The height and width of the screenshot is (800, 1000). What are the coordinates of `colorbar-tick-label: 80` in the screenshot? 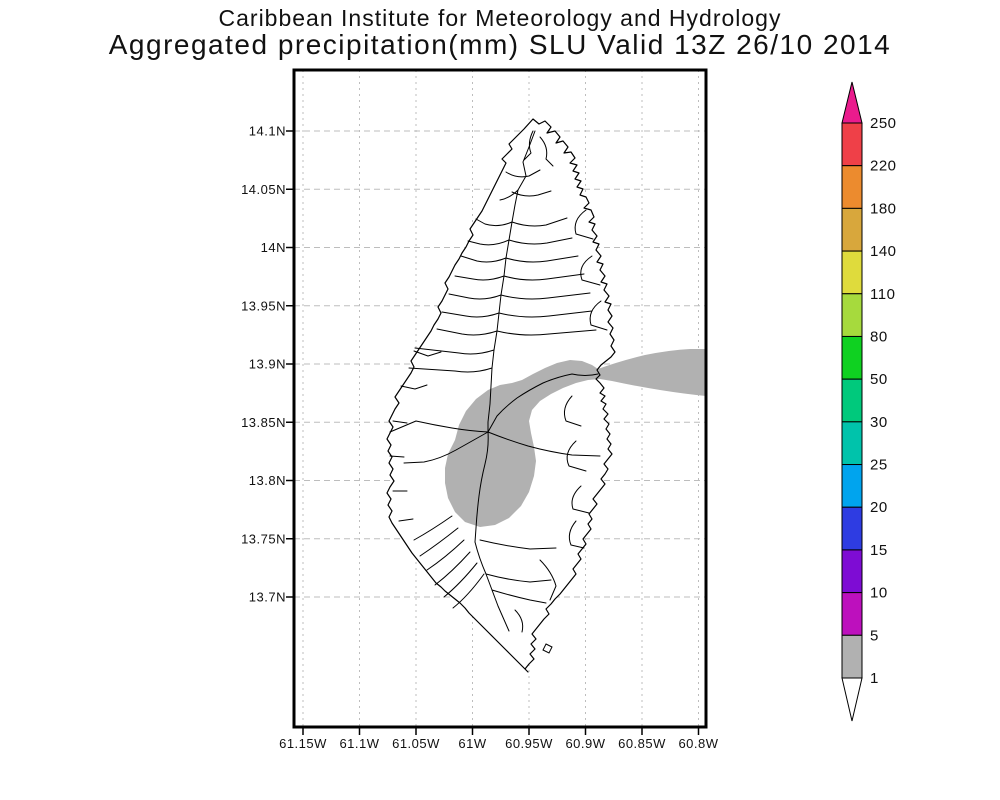 It's located at (879, 336).